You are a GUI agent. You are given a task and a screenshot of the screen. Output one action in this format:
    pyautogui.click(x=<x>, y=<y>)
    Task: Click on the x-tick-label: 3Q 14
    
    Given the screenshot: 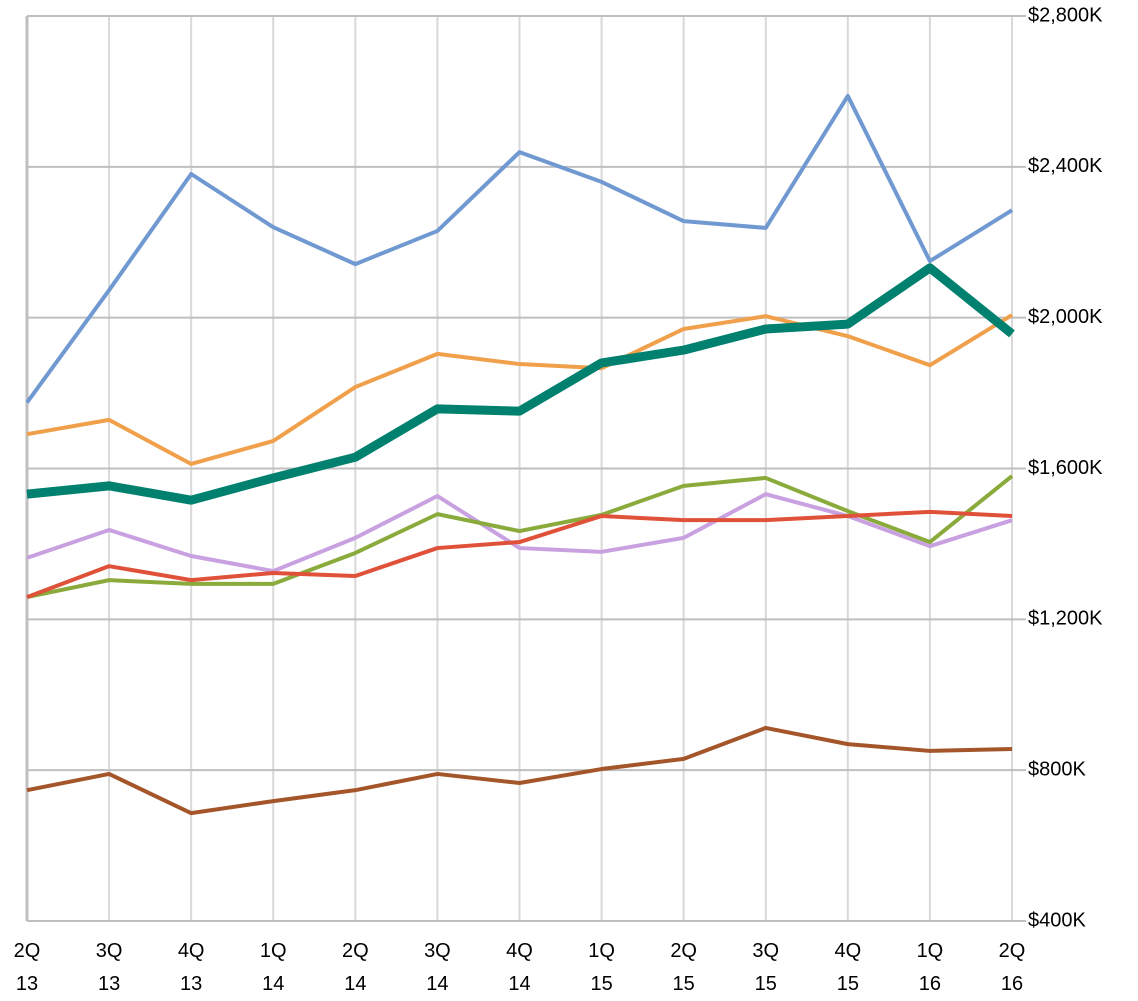 What is the action you would take?
    pyautogui.click(x=437, y=967)
    